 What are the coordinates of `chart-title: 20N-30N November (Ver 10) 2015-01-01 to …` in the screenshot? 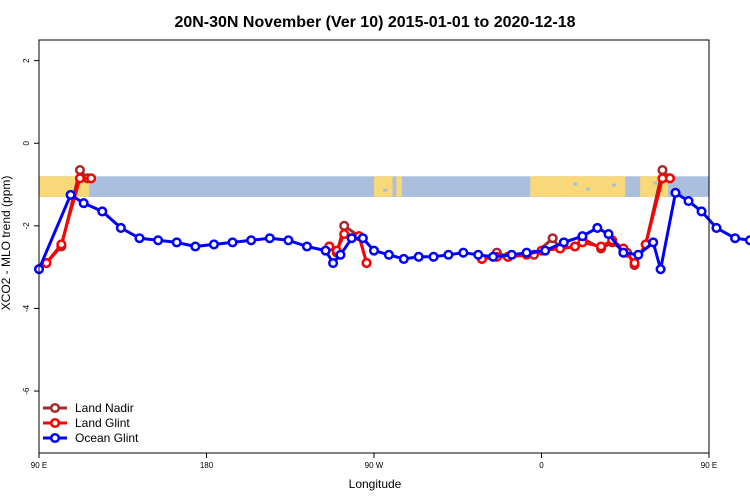 It's located at (374, 22).